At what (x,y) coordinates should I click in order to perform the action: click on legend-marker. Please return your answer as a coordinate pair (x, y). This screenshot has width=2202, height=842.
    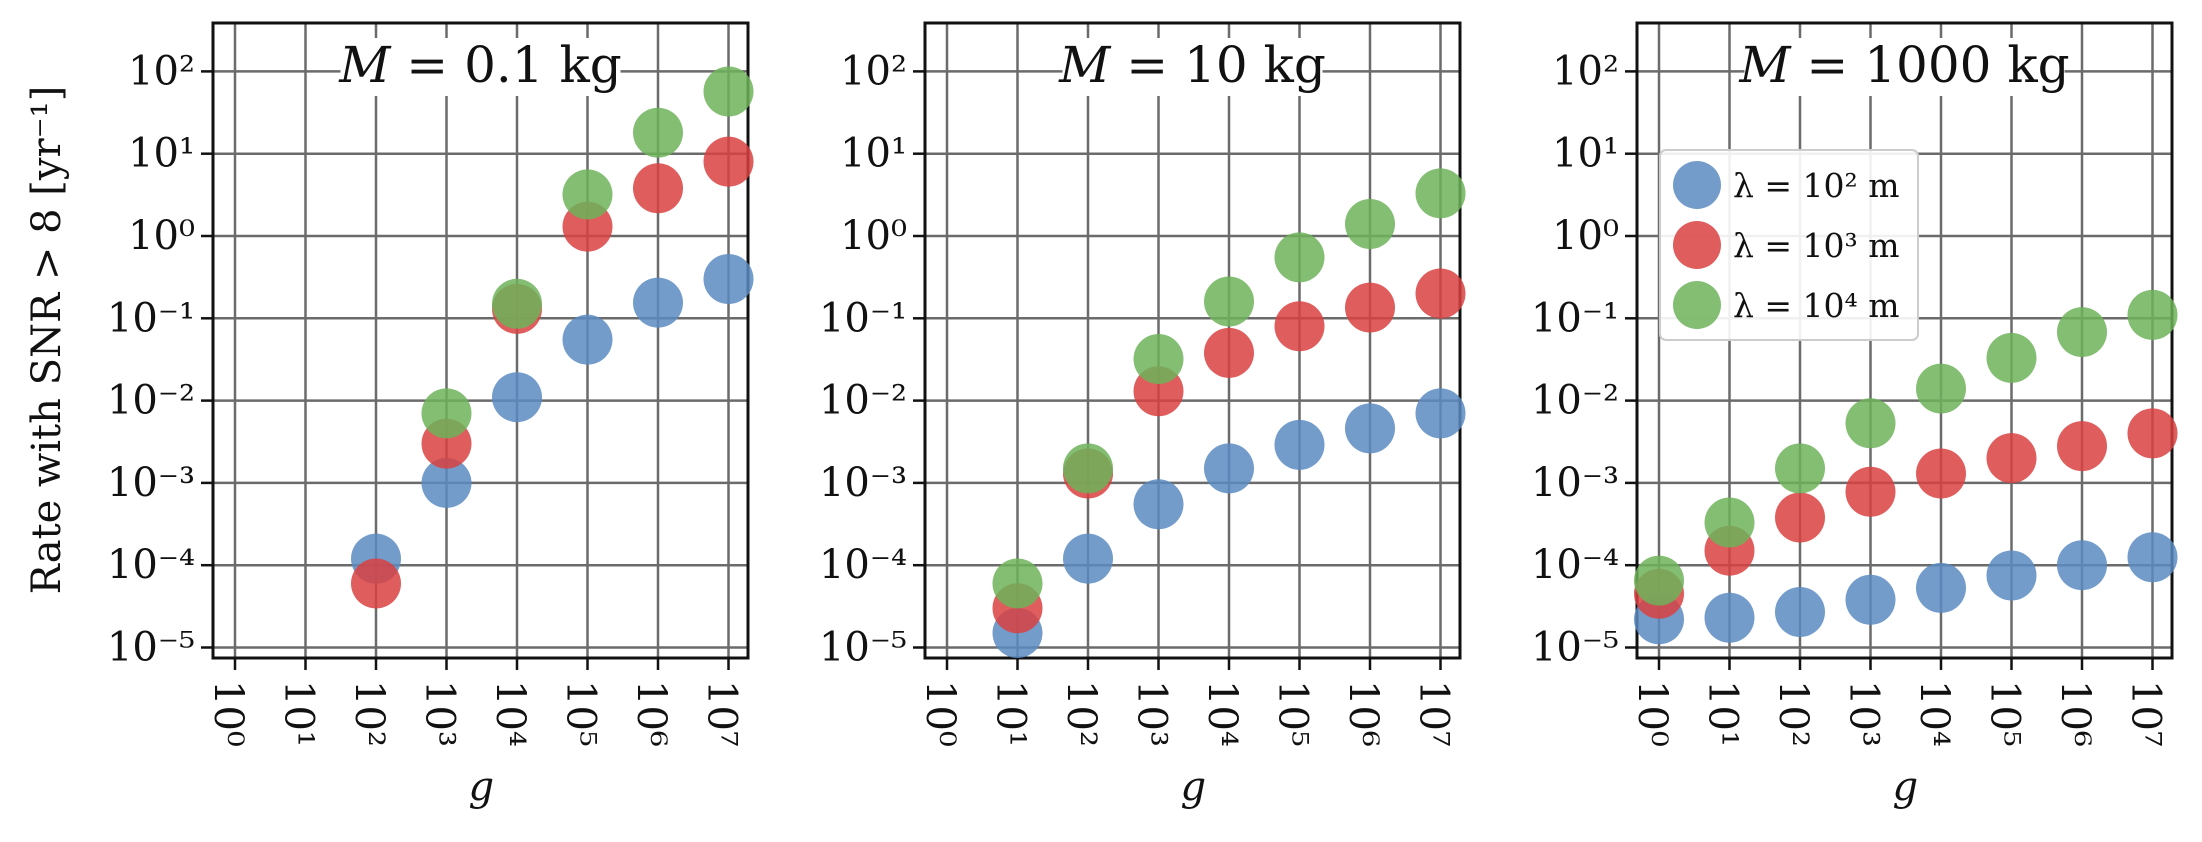
    Looking at the image, I should click on (1697, 305).